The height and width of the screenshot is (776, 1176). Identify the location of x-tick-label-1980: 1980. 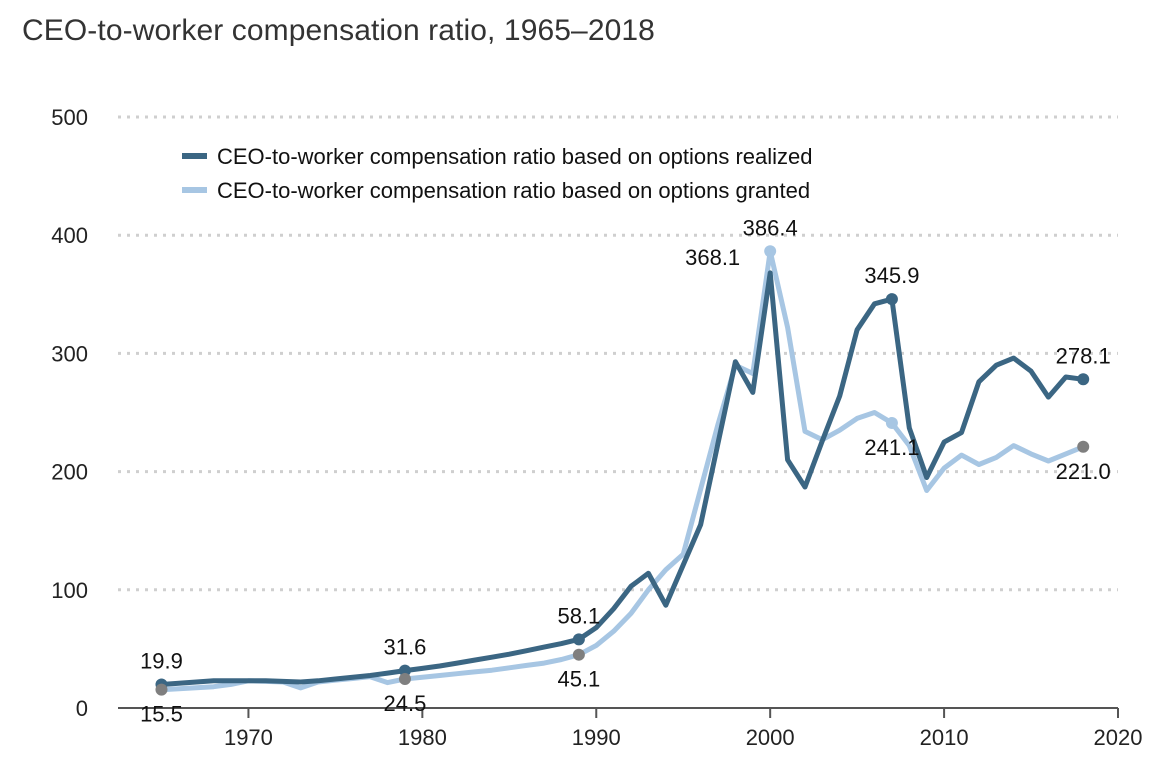
(422, 737).